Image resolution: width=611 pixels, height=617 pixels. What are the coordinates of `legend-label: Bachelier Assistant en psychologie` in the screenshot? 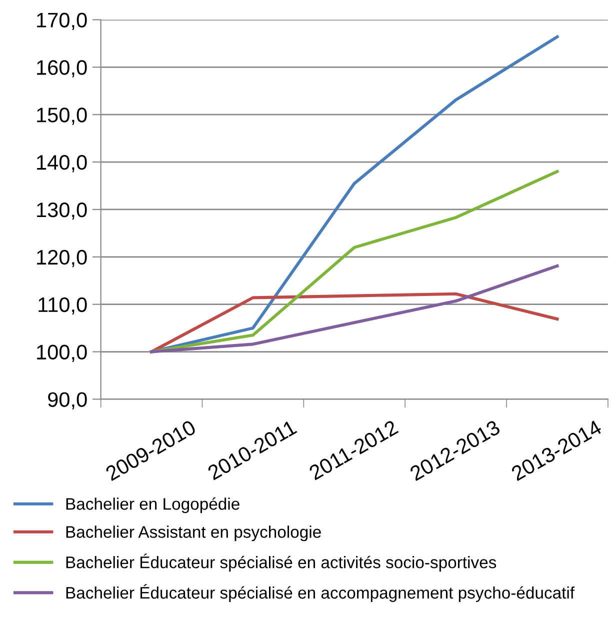 It's located at (193, 534).